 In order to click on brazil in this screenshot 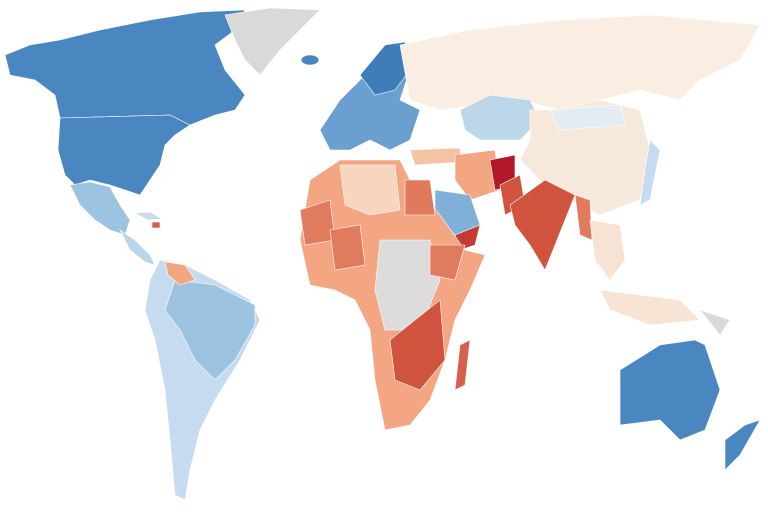, I will do `click(210, 330)`.